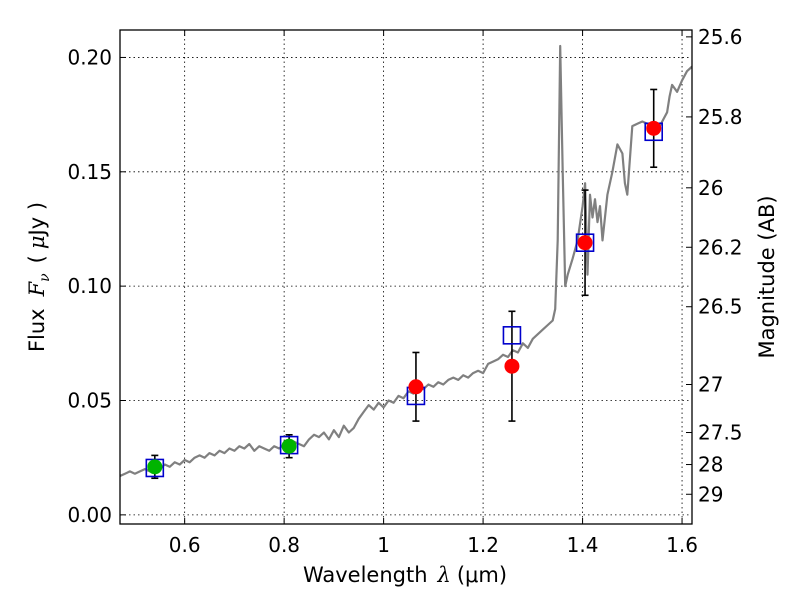 The image size is (800, 600). I want to click on y2-tick-label: 25.6, so click(720, 37).